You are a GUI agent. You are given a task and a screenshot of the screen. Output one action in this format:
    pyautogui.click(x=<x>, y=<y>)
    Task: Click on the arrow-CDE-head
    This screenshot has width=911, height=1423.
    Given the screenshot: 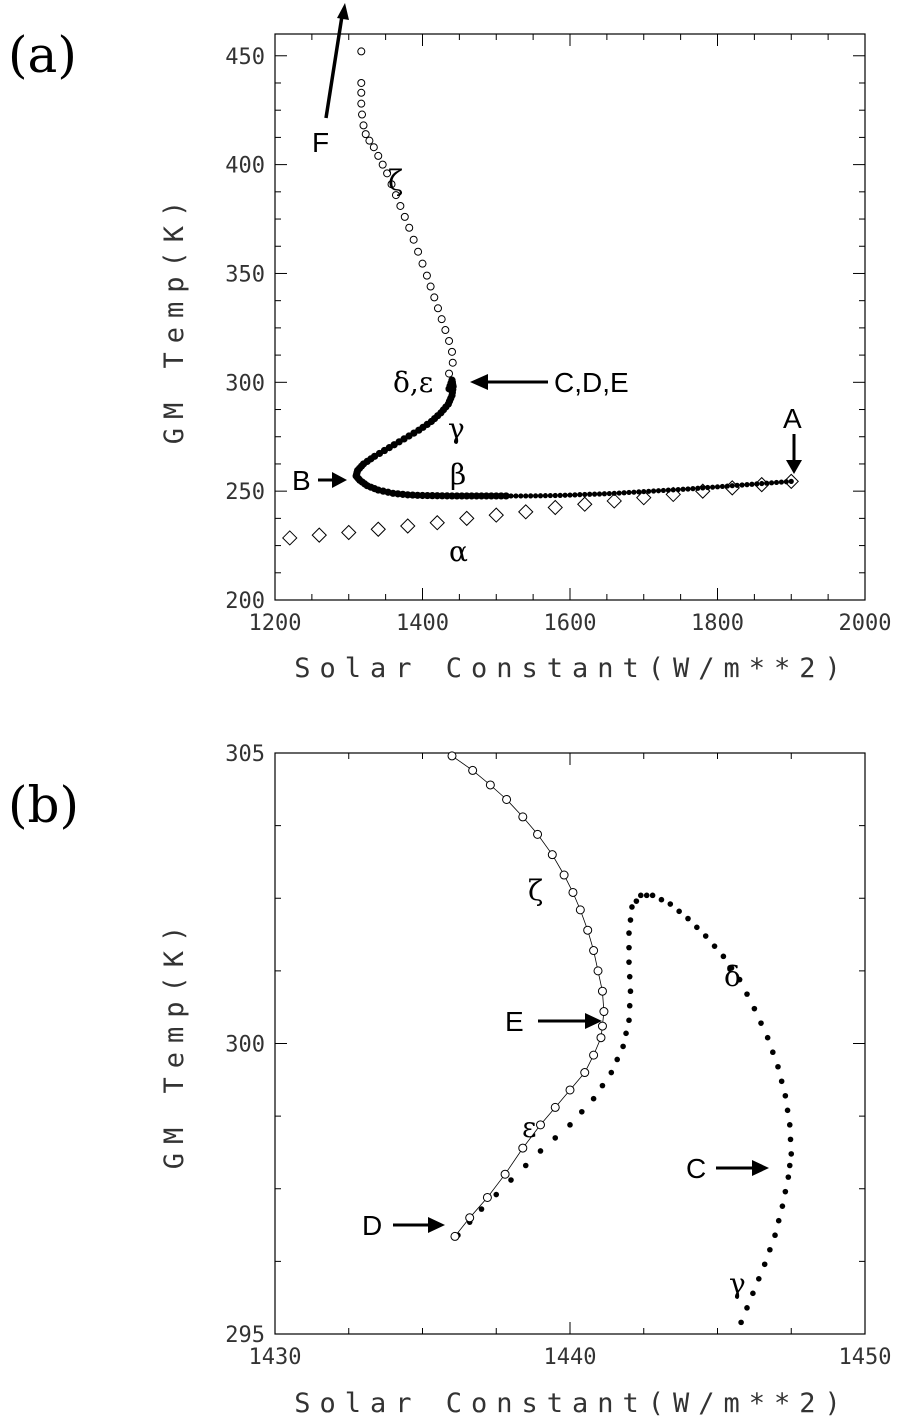 What is the action you would take?
    pyautogui.click(x=479, y=382)
    